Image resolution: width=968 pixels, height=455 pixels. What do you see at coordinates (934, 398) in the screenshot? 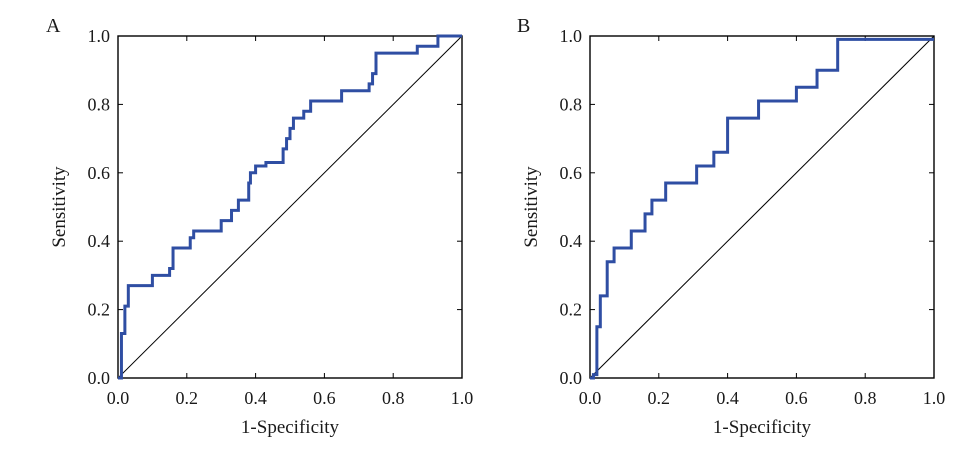
I see `x-tick-label-b-5: 1.0` at bounding box center [934, 398].